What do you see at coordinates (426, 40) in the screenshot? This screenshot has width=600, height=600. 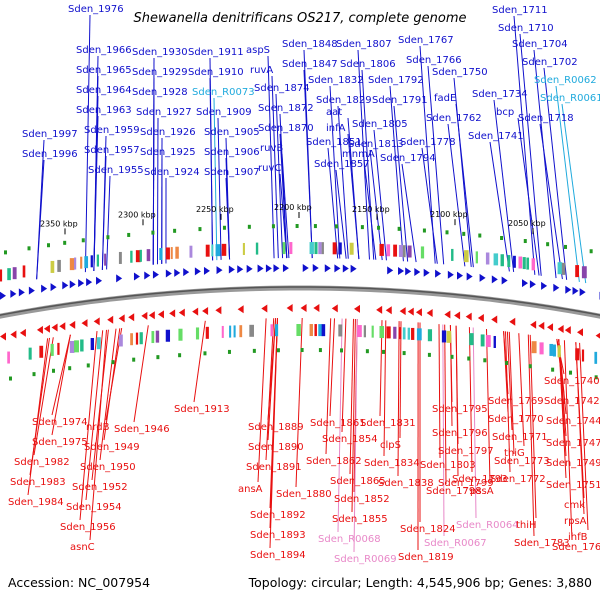 I see `forward-gene-label: Sden_1767` at bounding box center [426, 40].